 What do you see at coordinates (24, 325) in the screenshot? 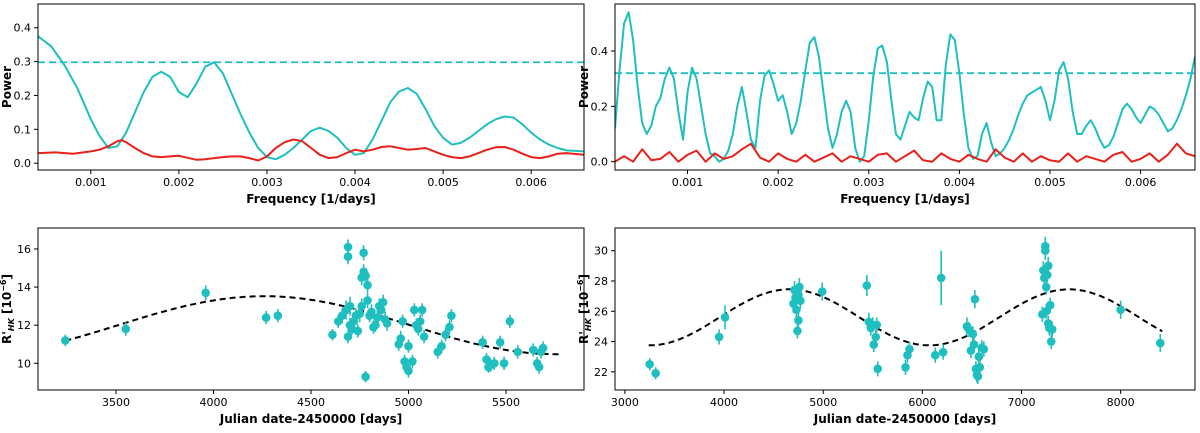
I see `y-tick-label: 12` at bounding box center [24, 325].